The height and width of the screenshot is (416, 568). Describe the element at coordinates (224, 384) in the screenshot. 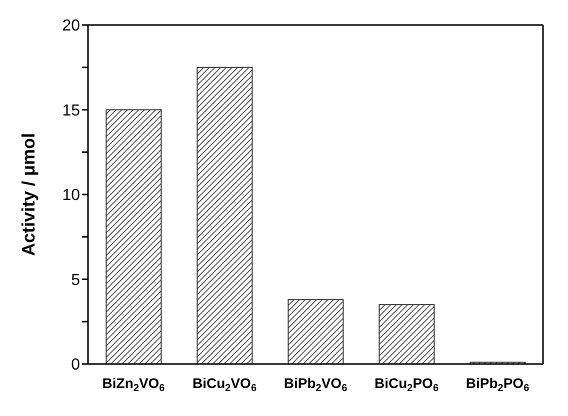

I see `x-tick-label: BiCu$_{2}$VO$_{6}$` at that location.